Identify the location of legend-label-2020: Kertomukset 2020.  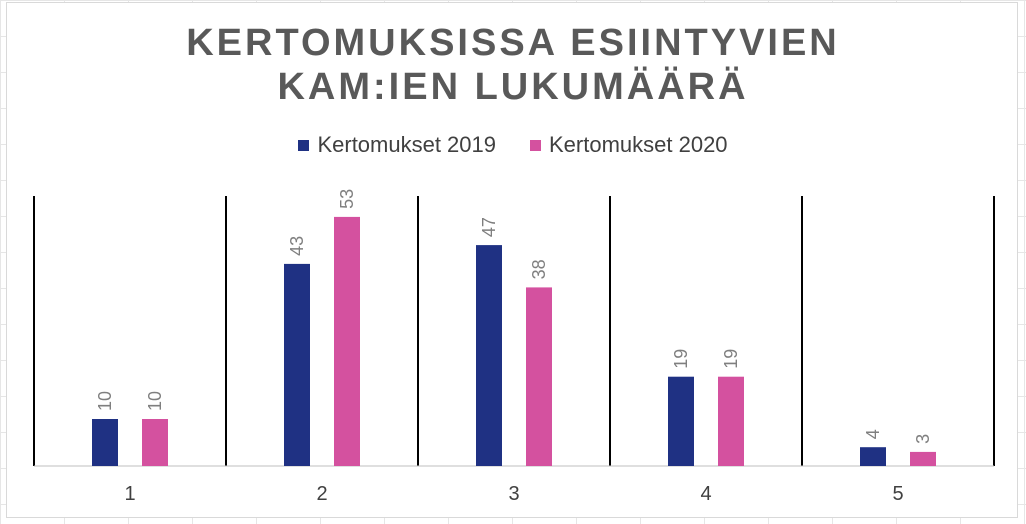
(638, 144).